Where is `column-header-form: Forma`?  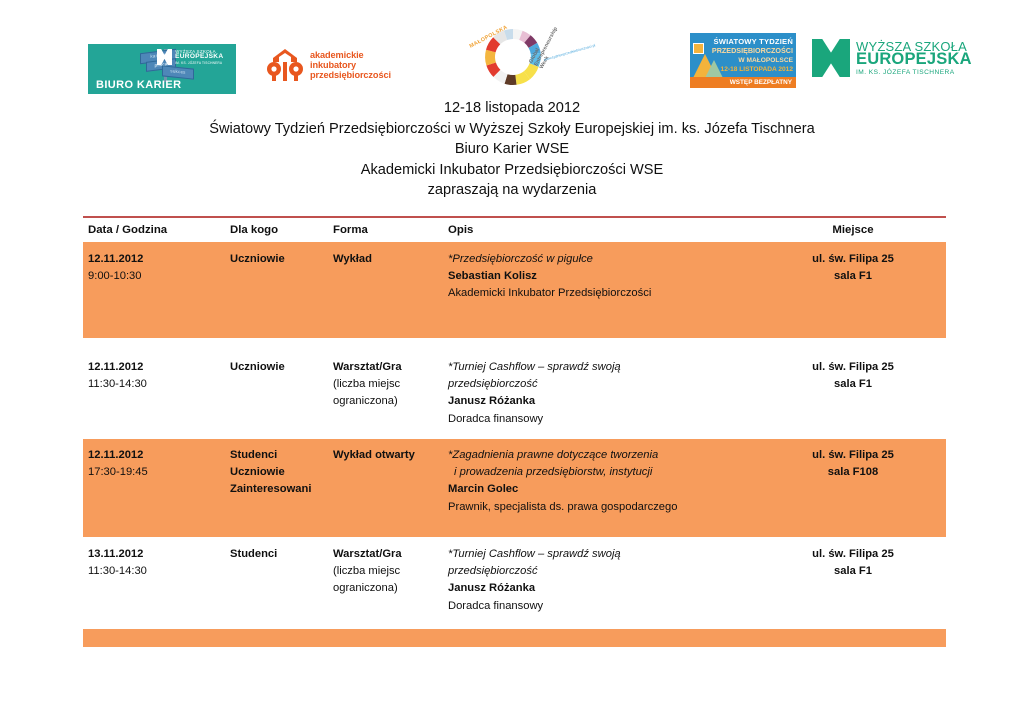 column-header-form: Forma is located at coordinates (350, 229).